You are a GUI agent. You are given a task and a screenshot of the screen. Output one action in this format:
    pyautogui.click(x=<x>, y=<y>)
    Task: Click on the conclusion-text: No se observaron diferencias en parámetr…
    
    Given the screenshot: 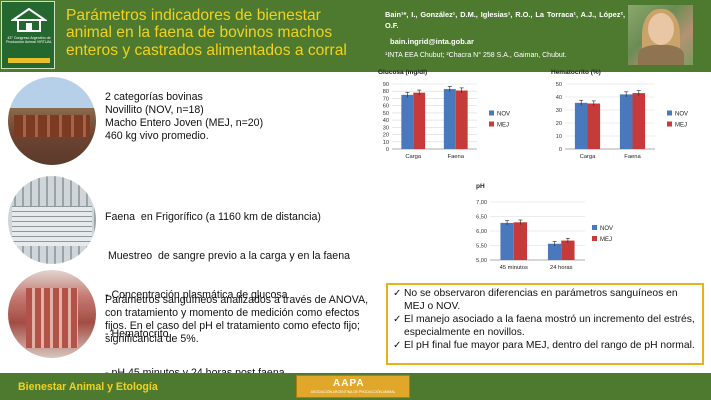 What is the action you would take?
    pyautogui.click(x=541, y=300)
    